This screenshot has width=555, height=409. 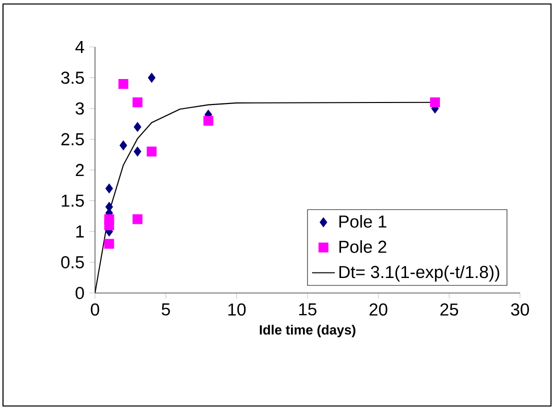 I want to click on legend-label: Dt= 3.1(1-exp(-t/1.8)), so click(x=419, y=273).